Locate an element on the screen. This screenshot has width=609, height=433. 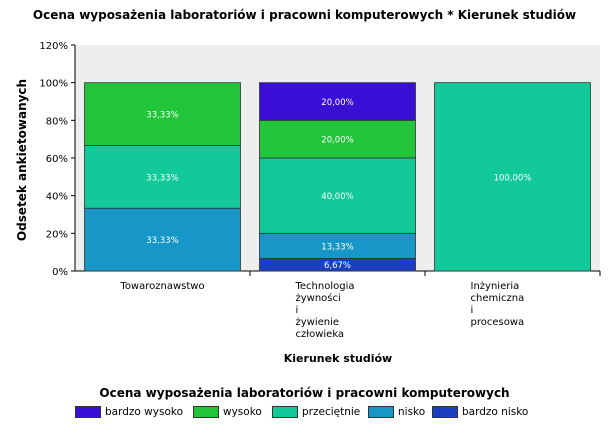
legend-item: wysoko is located at coordinates (227, 412).